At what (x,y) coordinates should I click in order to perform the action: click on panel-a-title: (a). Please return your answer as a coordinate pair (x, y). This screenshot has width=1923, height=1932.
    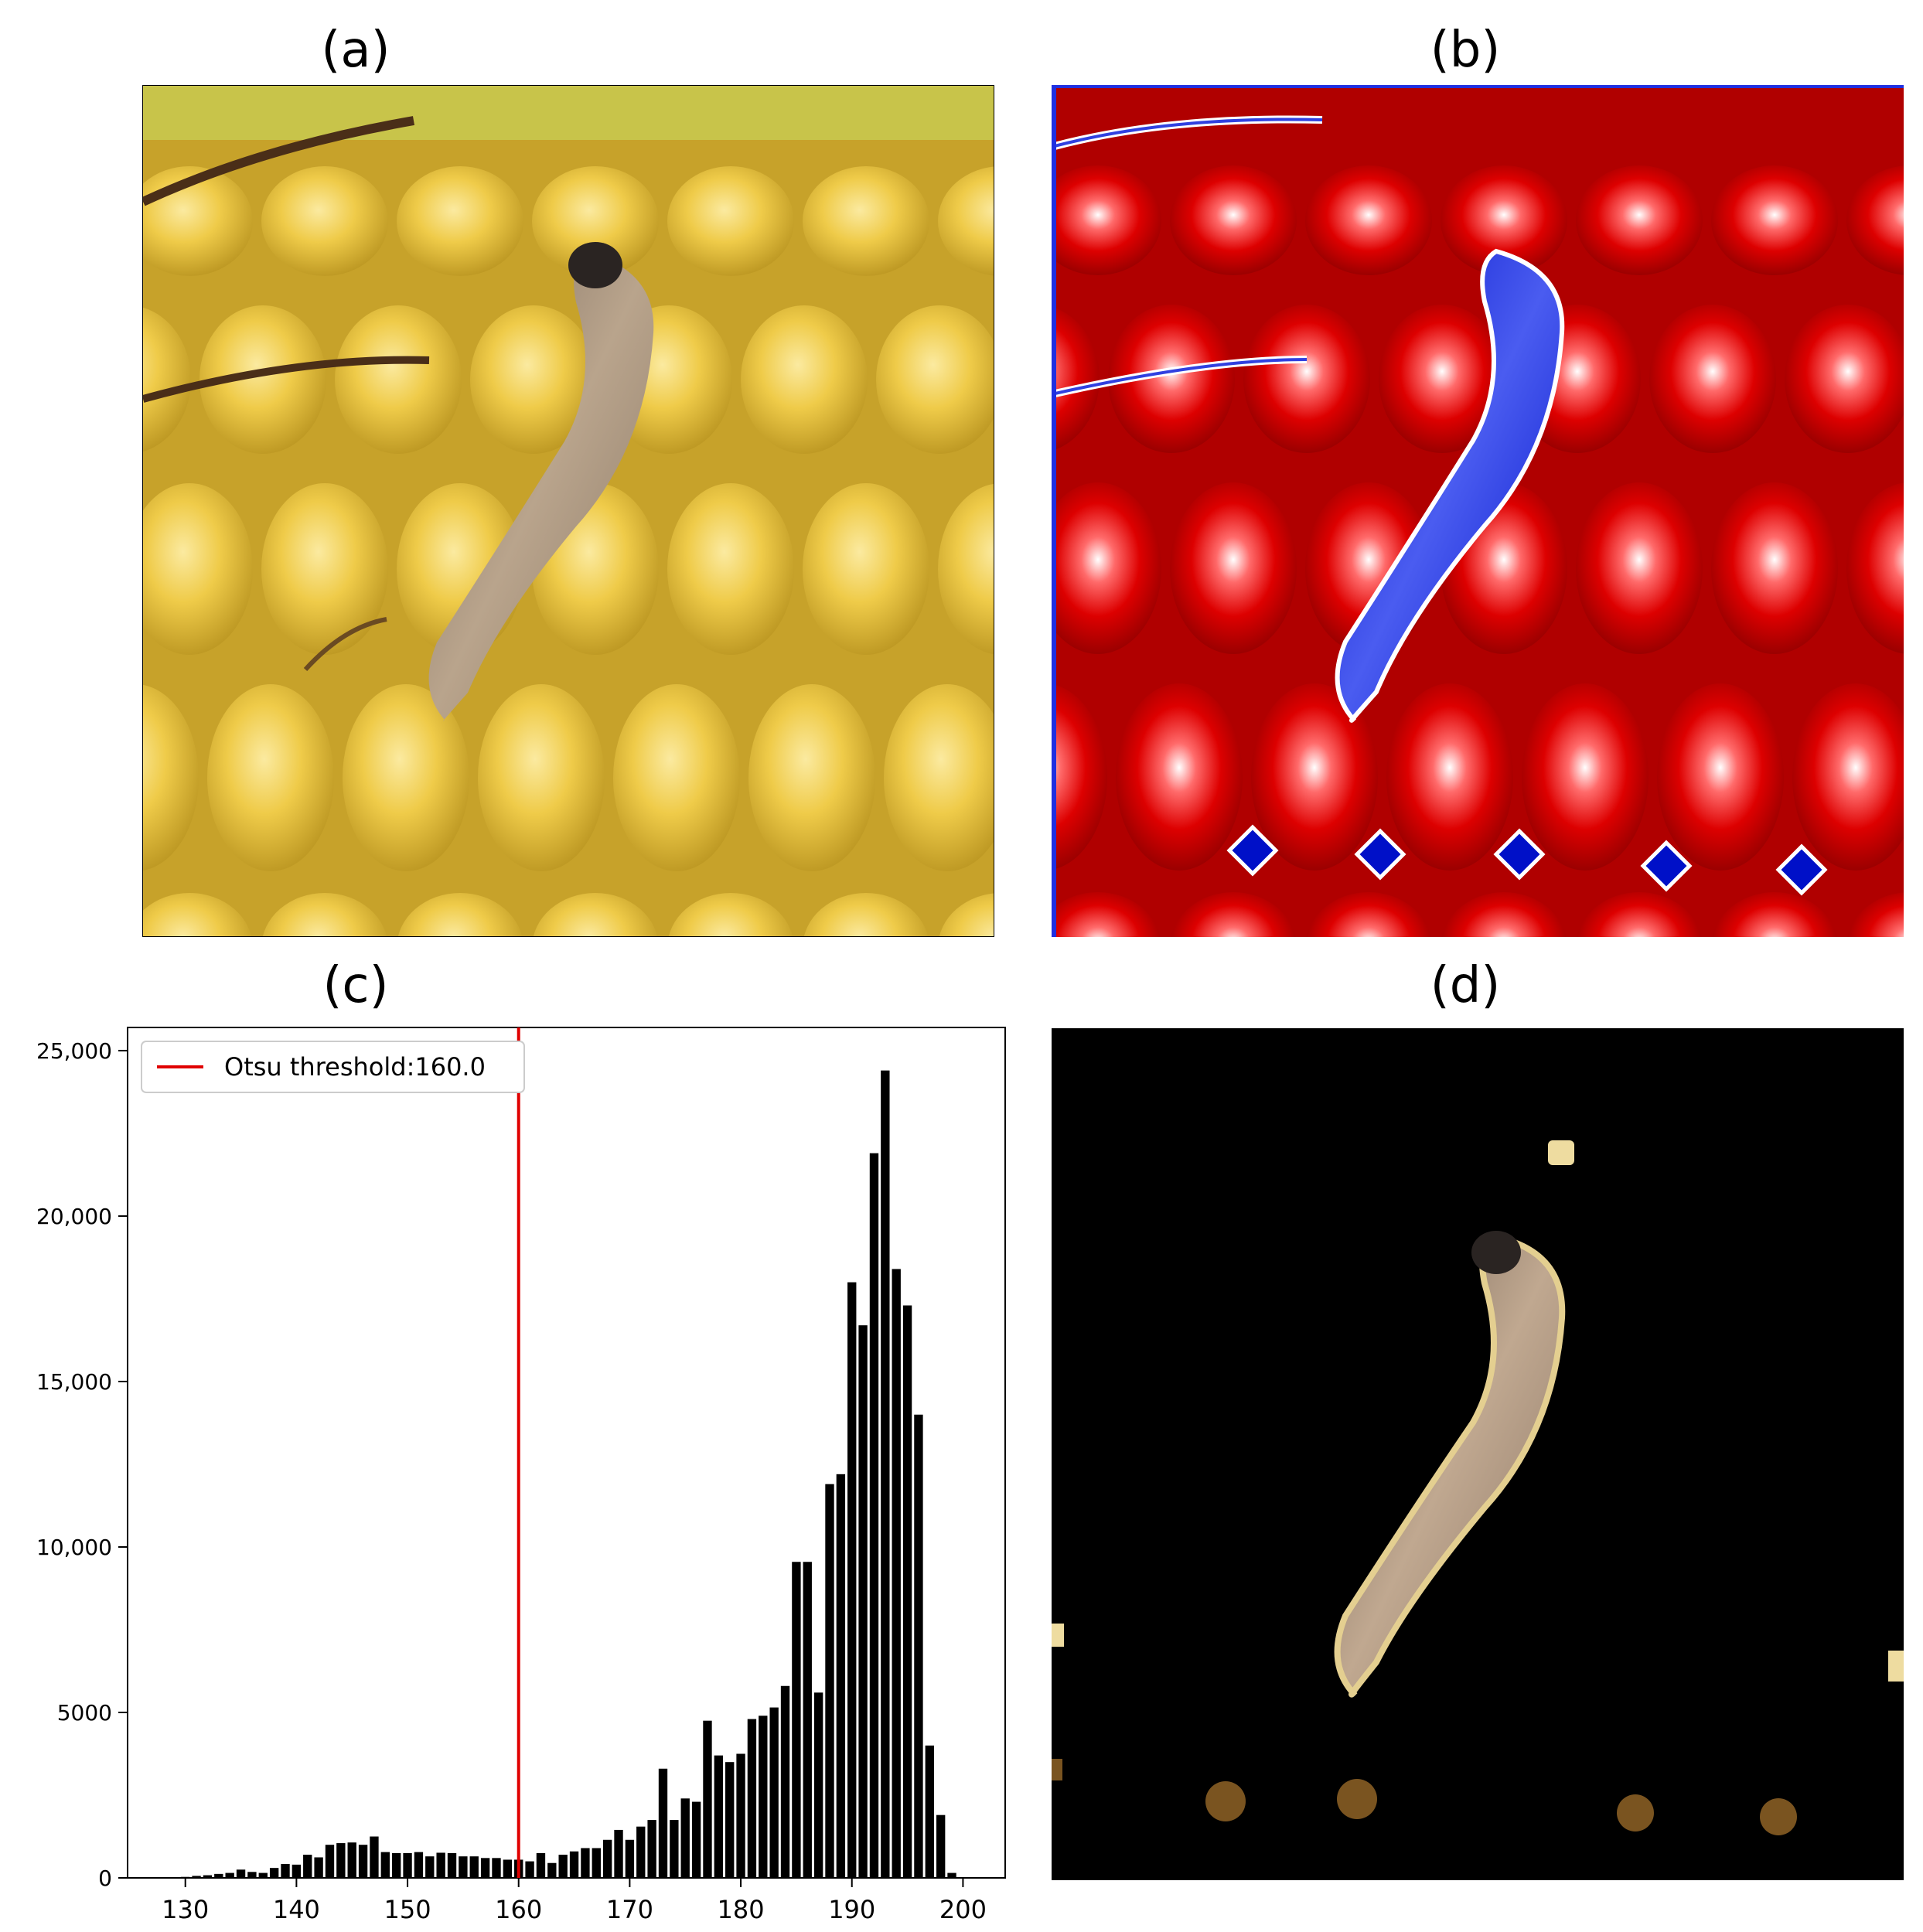
    Looking at the image, I should click on (355, 51).